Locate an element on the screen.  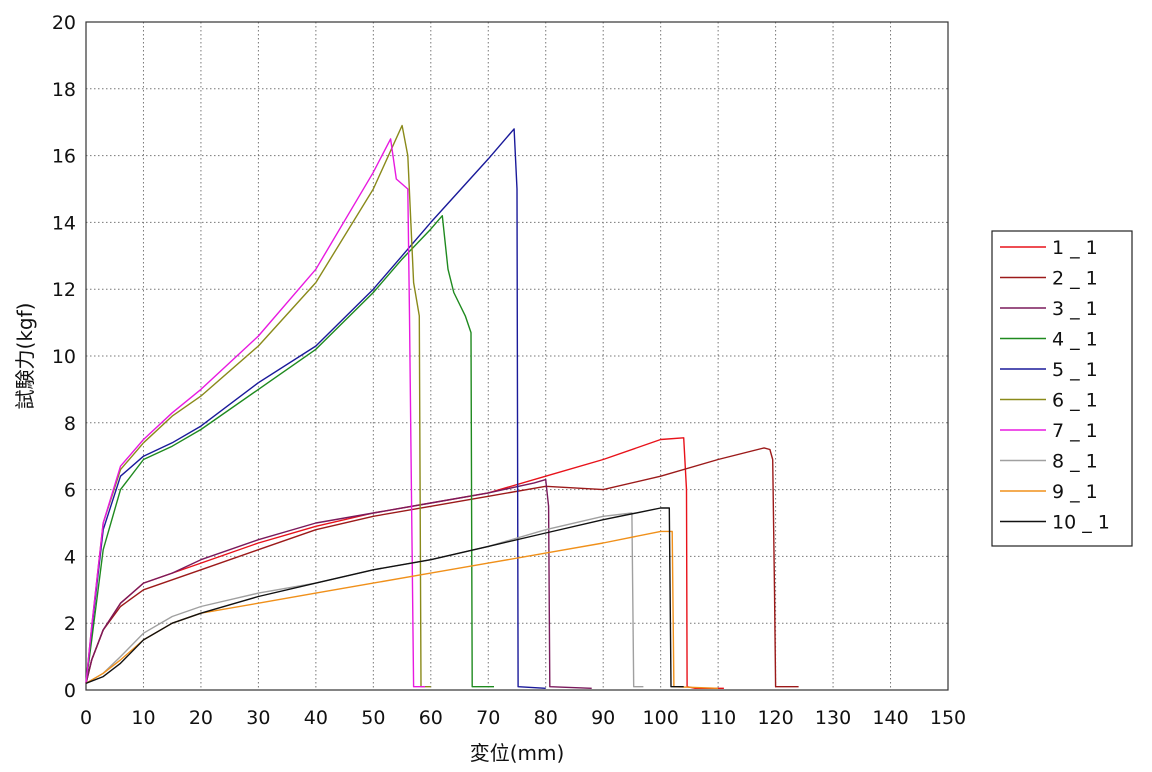
y-tick-label: 2 is located at coordinates (70, 624).